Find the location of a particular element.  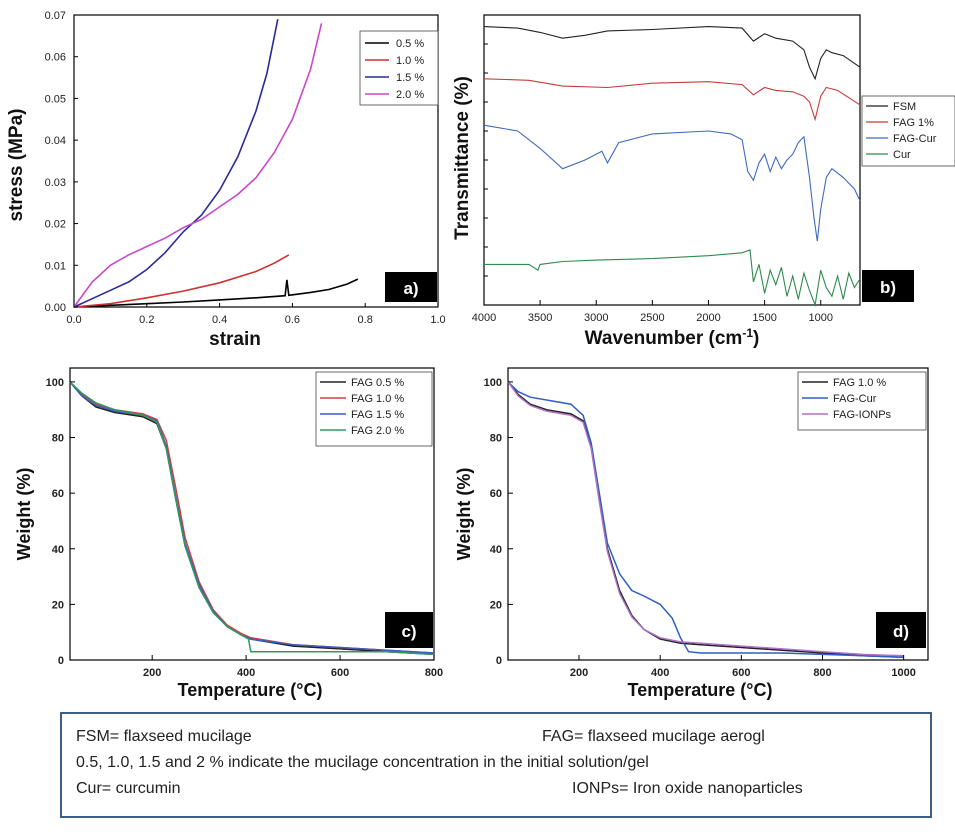

panel-d-label-box is located at coordinates (901, 630).